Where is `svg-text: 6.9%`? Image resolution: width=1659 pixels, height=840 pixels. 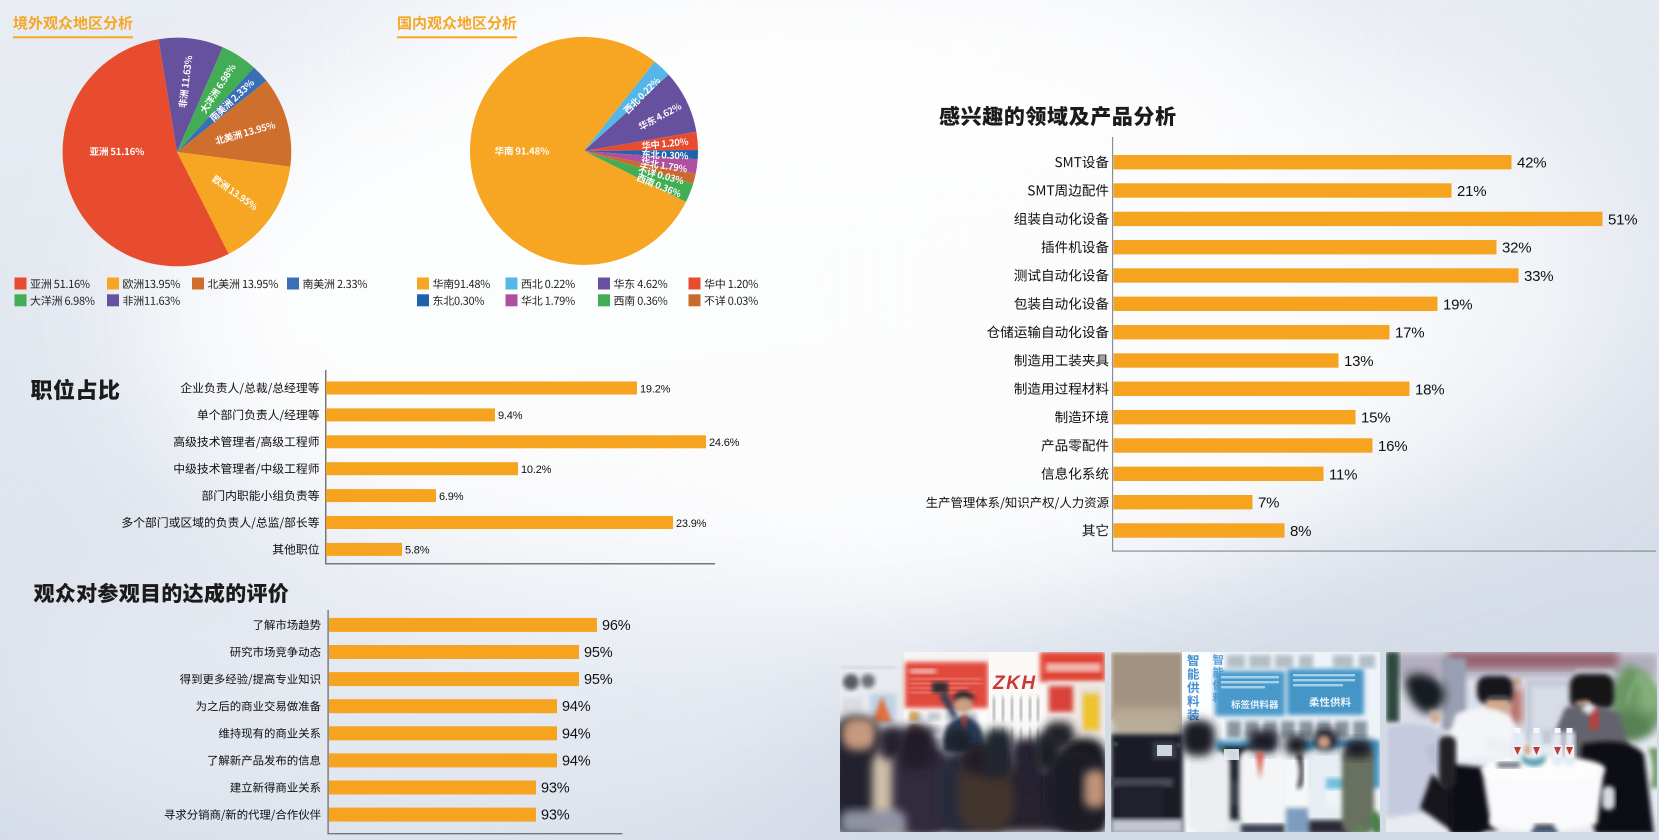
svg-text: 6.9% is located at coordinates (451, 497).